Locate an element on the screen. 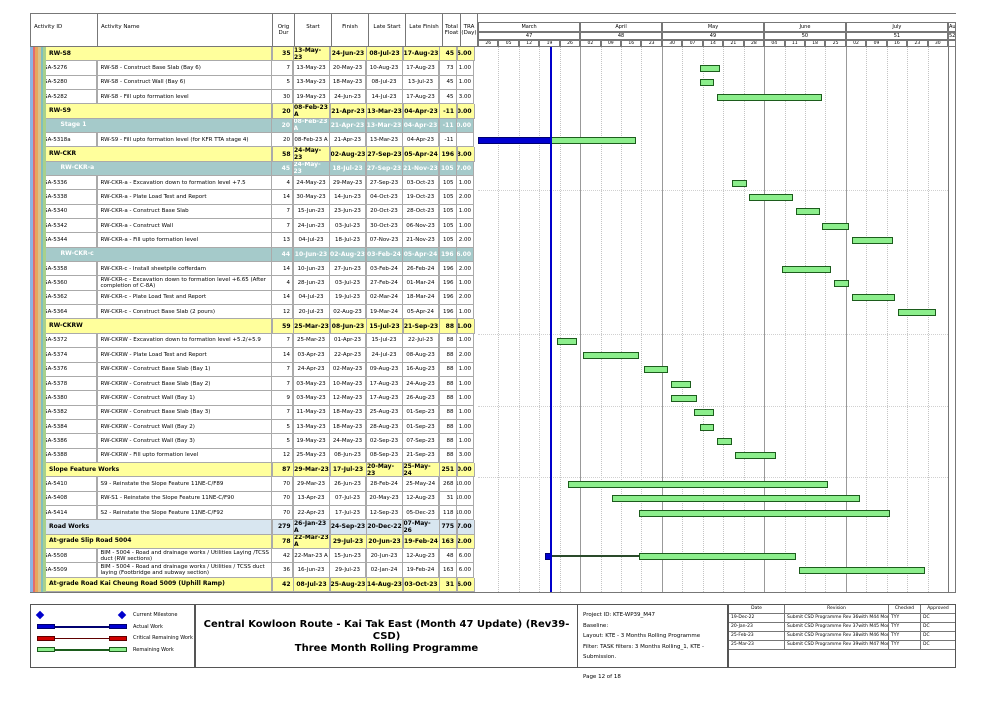 This screenshot has height=708, width=1001. tra-days: 5.00 is located at coordinates (465, 54).